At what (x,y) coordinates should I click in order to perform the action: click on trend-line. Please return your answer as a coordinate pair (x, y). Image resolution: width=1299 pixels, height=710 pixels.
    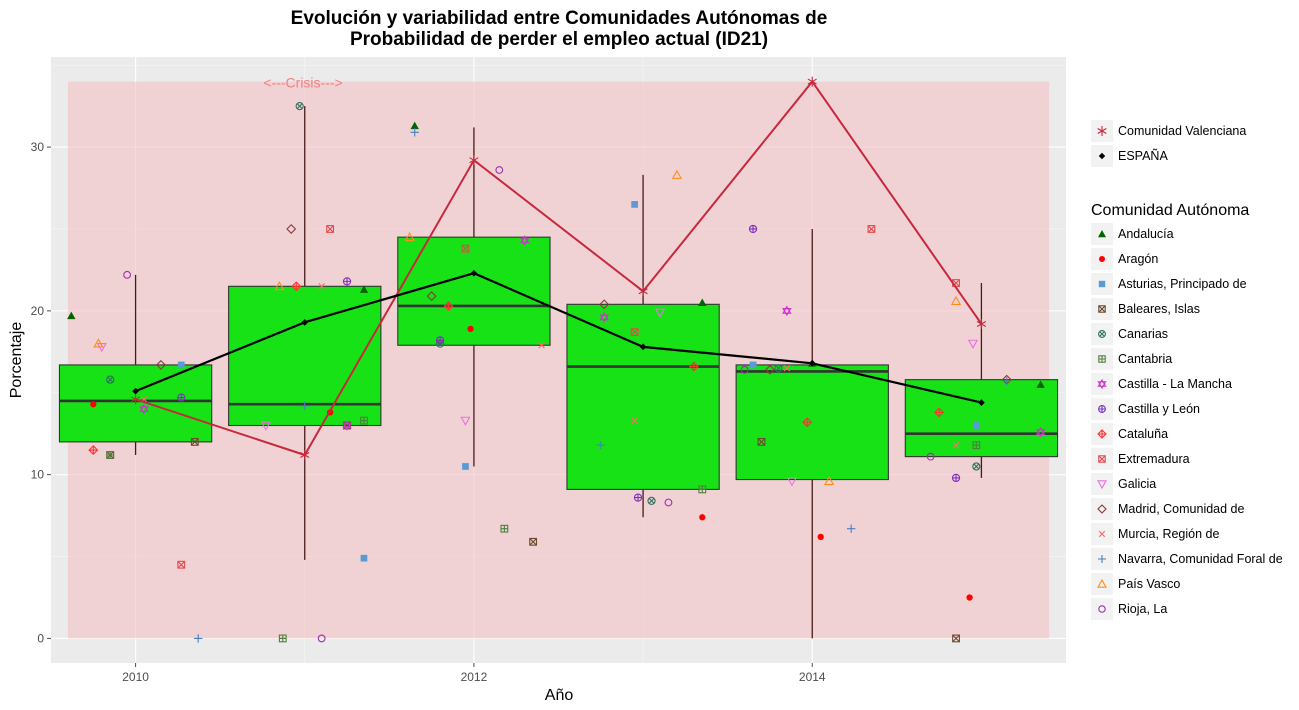
    Looking at the image, I should click on (558, 338).